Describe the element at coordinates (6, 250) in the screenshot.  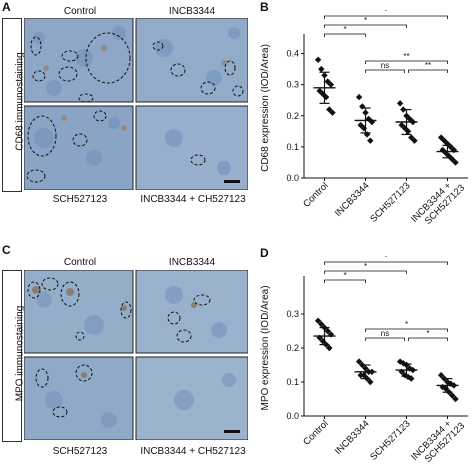
I see `panel-label-c: C` at that location.